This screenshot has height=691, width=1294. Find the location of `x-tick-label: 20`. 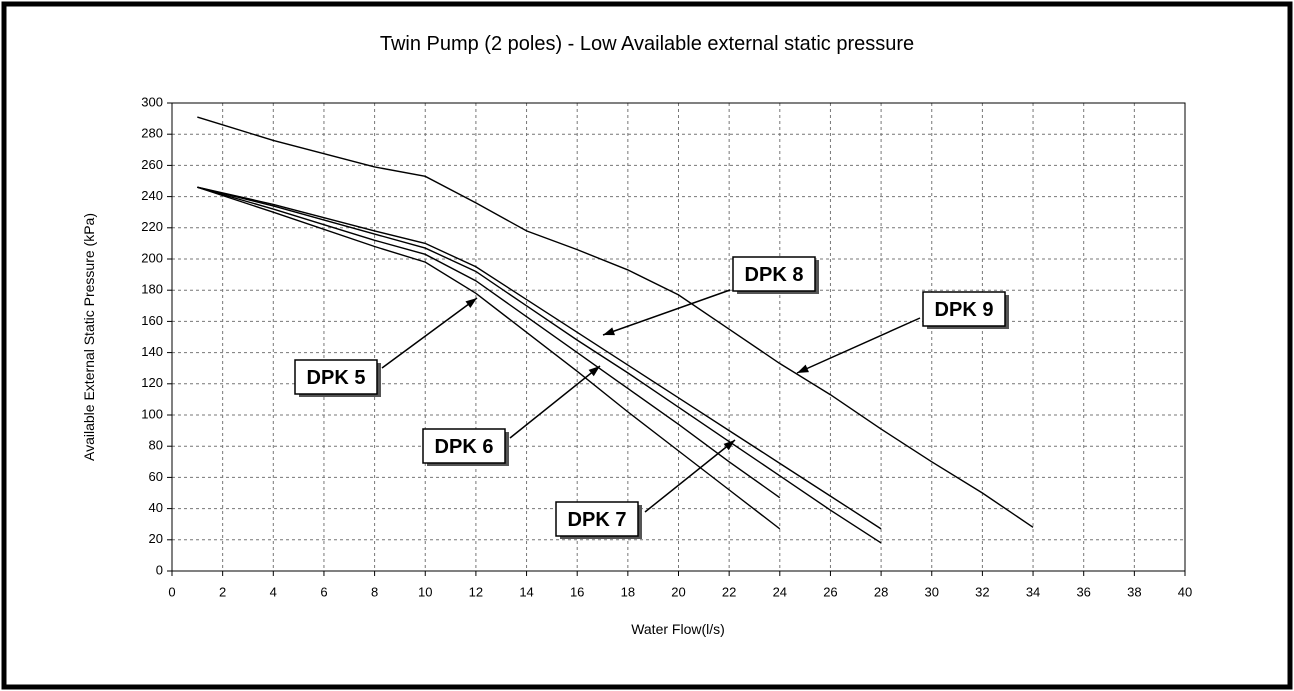

x-tick-label: 20 is located at coordinates (678, 591).